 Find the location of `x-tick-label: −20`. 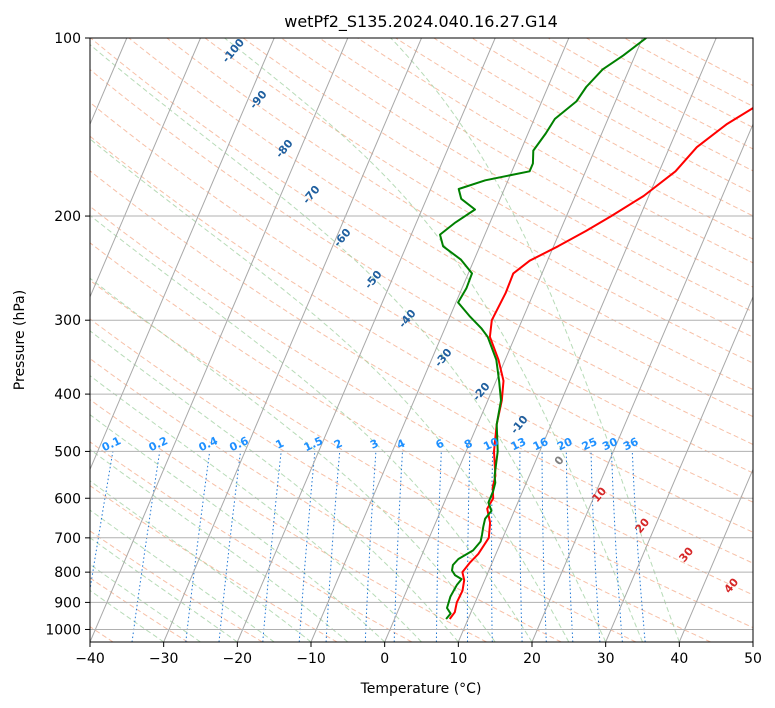

x-tick-label: −20 is located at coordinates (238, 659).